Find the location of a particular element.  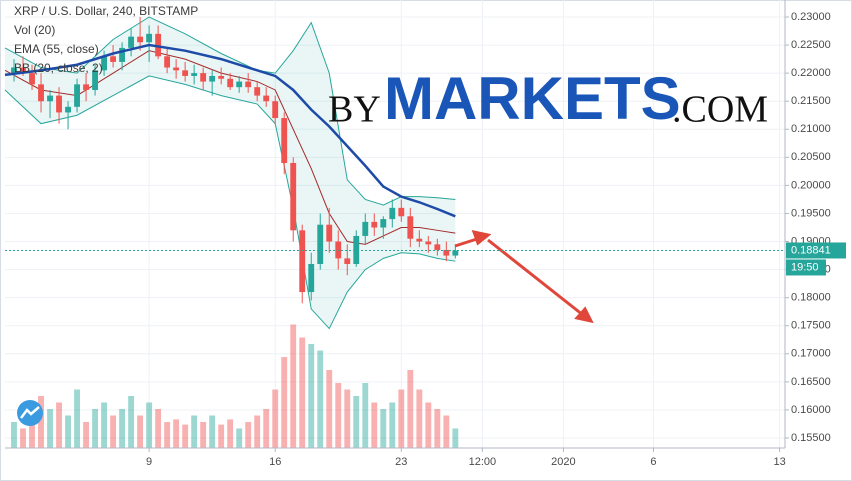

arrow-down is located at coordinates (535, 277).